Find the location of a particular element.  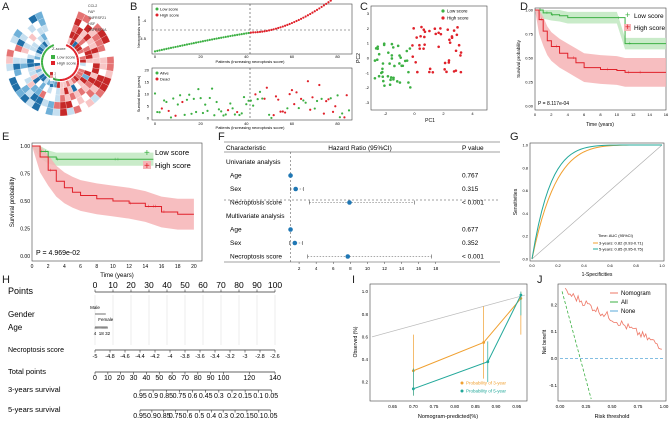

h-axis-tick-label: -2.6 is located at coordinates (274, 357).